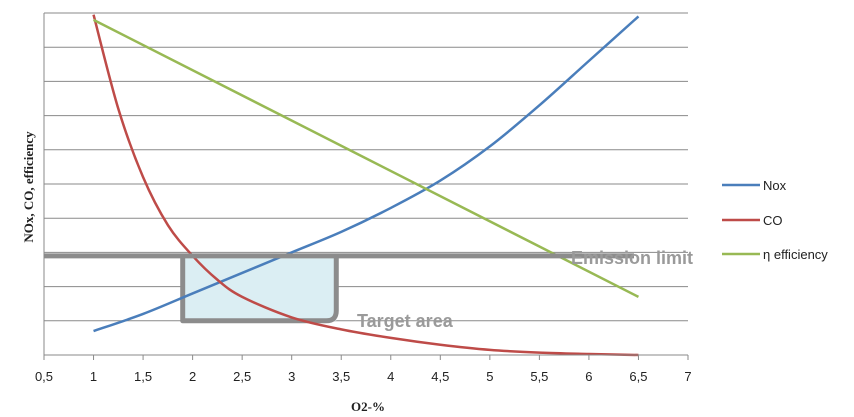 The image size is (854, 417). Describe the element at coordinates (259, 289) in the screenshot. I see `target-area-outline` at that location.